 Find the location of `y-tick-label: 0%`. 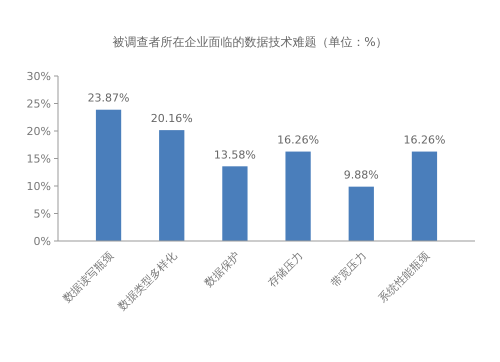

y-tick-label: 0% is located at coordinates (42, 241).